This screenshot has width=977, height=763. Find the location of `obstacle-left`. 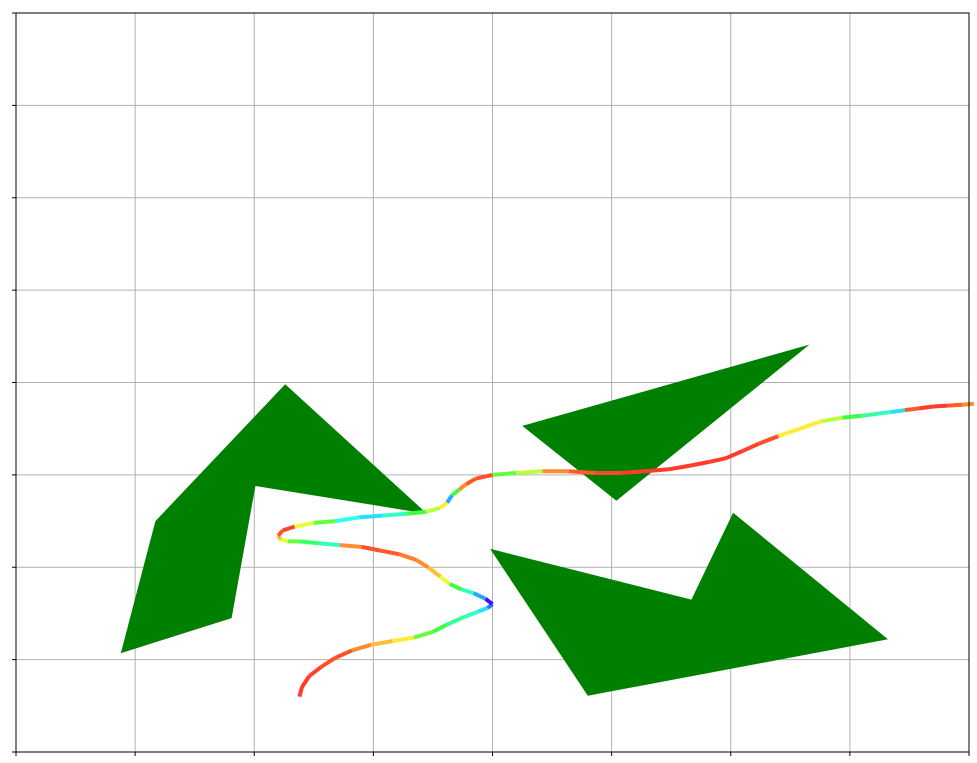

obstacle-left is located at coordinates (274, 519).